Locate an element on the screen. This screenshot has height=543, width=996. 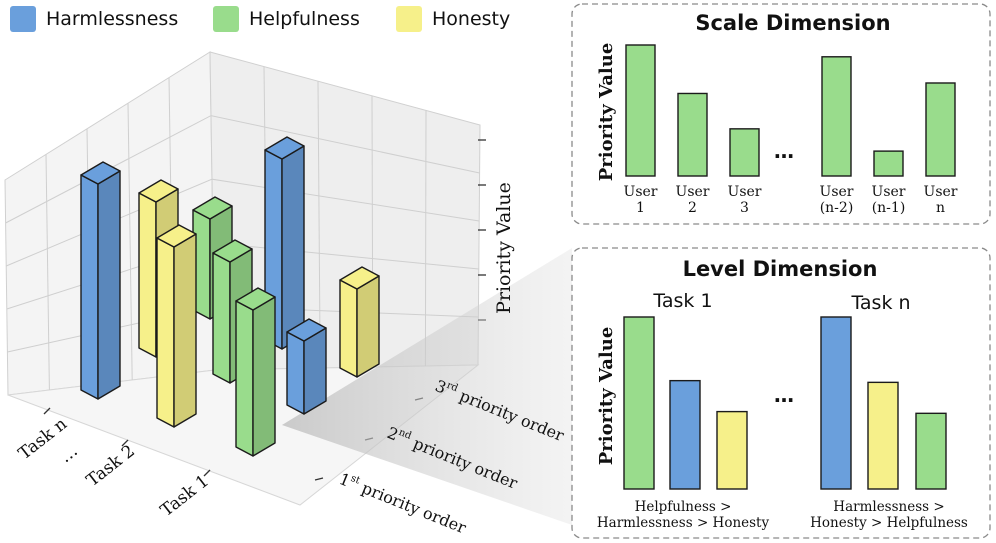
projection-beam is located at coordinates (427, 386).